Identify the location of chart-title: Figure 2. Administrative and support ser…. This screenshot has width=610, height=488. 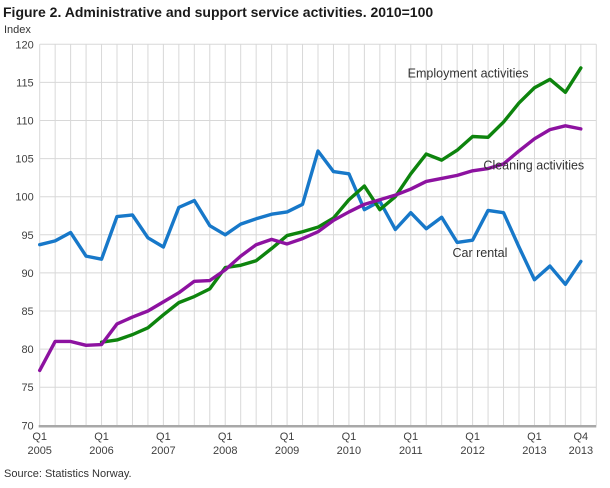
(218, 12).